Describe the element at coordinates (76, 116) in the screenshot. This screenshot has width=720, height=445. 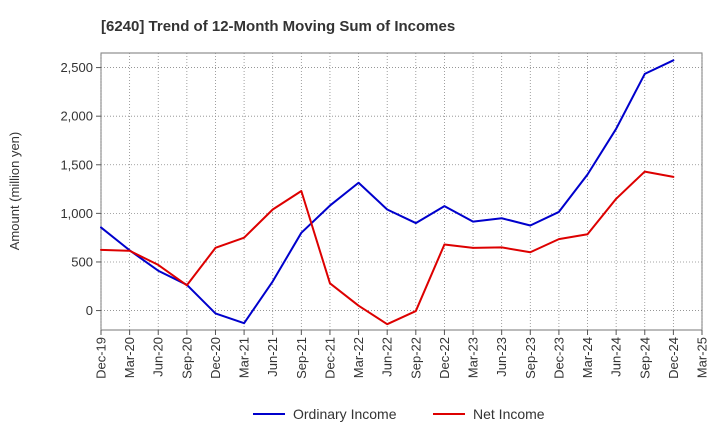
I see `y-tick-label: 2,000` at that location.